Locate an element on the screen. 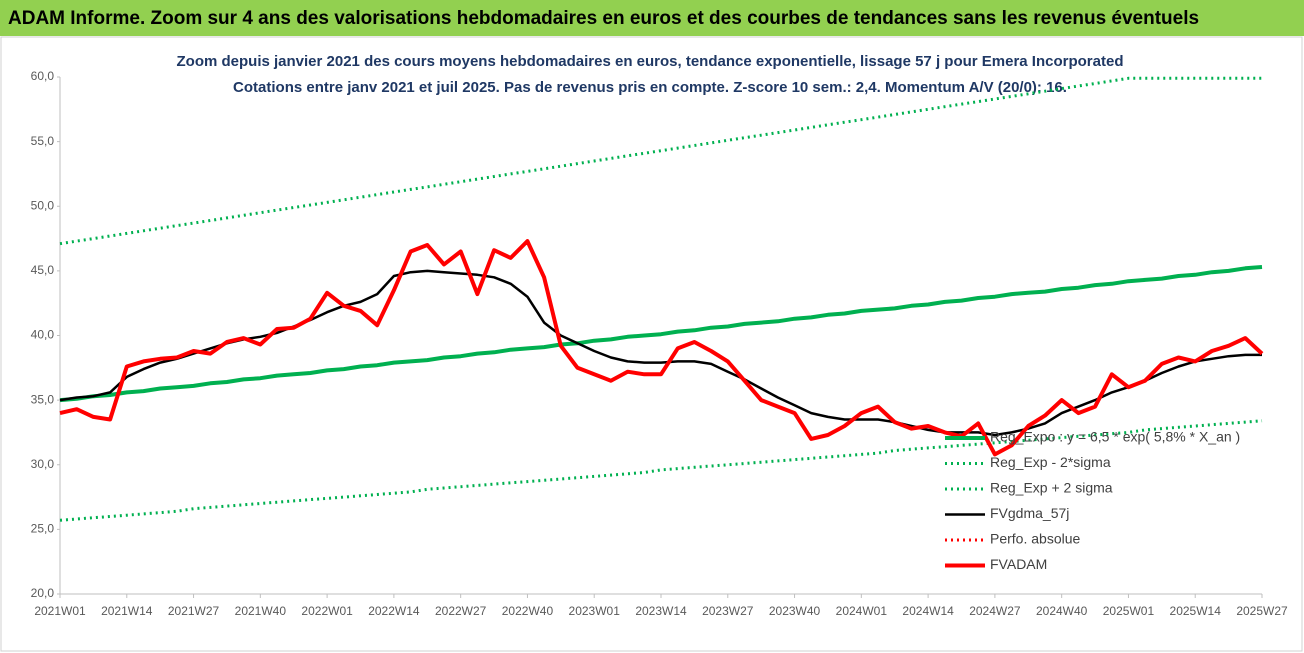  y-tick-label: 40,0 is located at coordinates (43, 335).